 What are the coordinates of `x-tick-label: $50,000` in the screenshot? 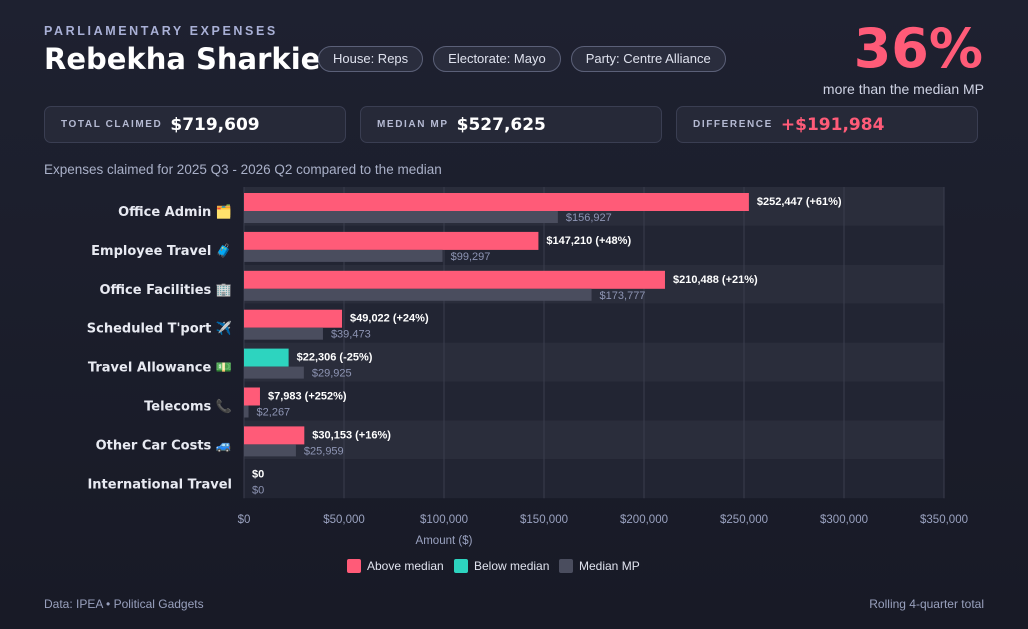 It's located at (344, 520).